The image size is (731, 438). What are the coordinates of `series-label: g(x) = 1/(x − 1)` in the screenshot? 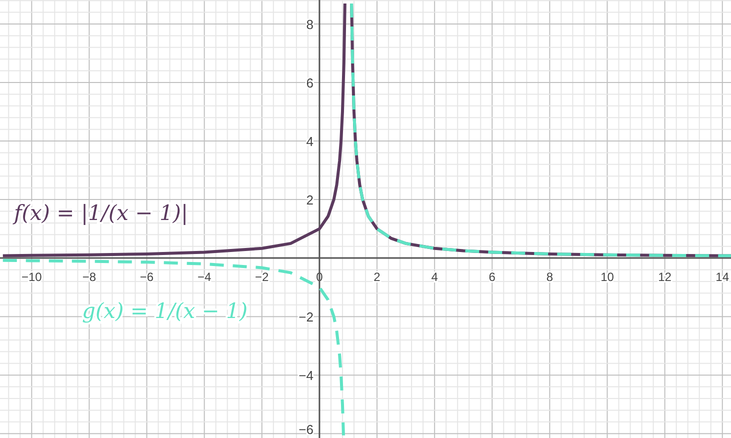 It's located at (165, 311).